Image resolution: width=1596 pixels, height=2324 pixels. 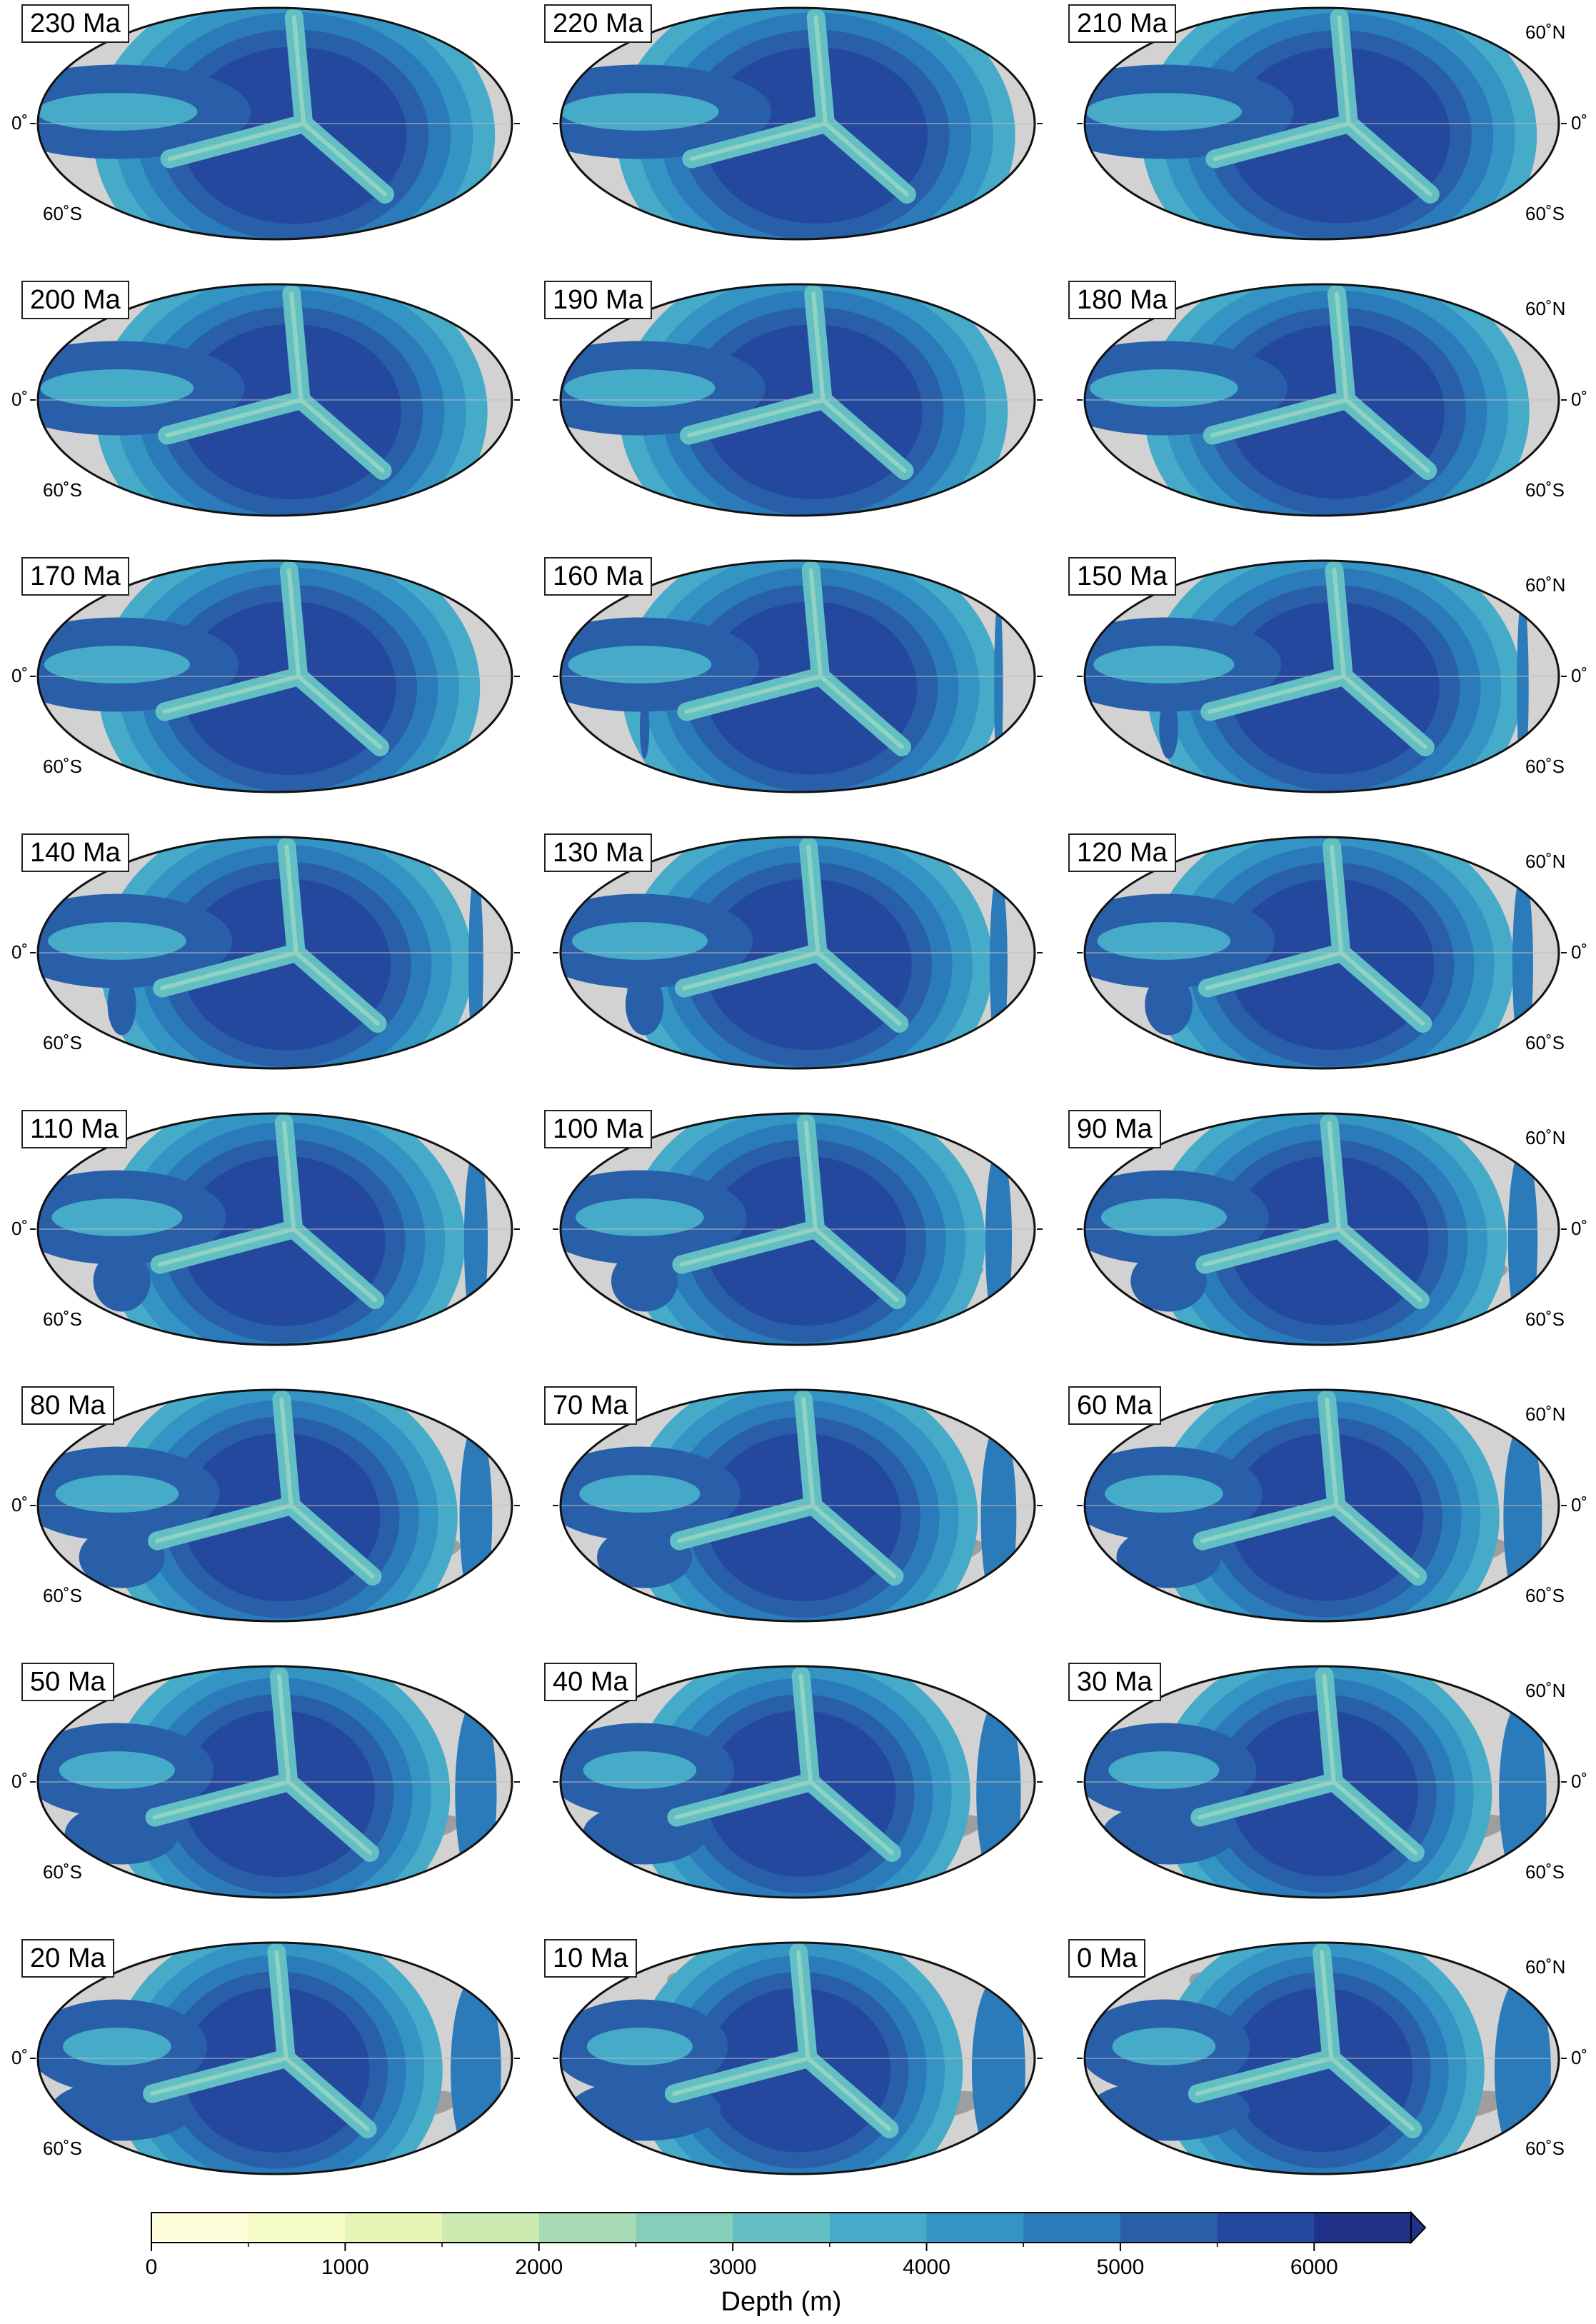 What do you see at coordinates (1114, 1129) in the screenshot?
I see `age-label: 90 Ma` at bounding box center [1114, 1129].